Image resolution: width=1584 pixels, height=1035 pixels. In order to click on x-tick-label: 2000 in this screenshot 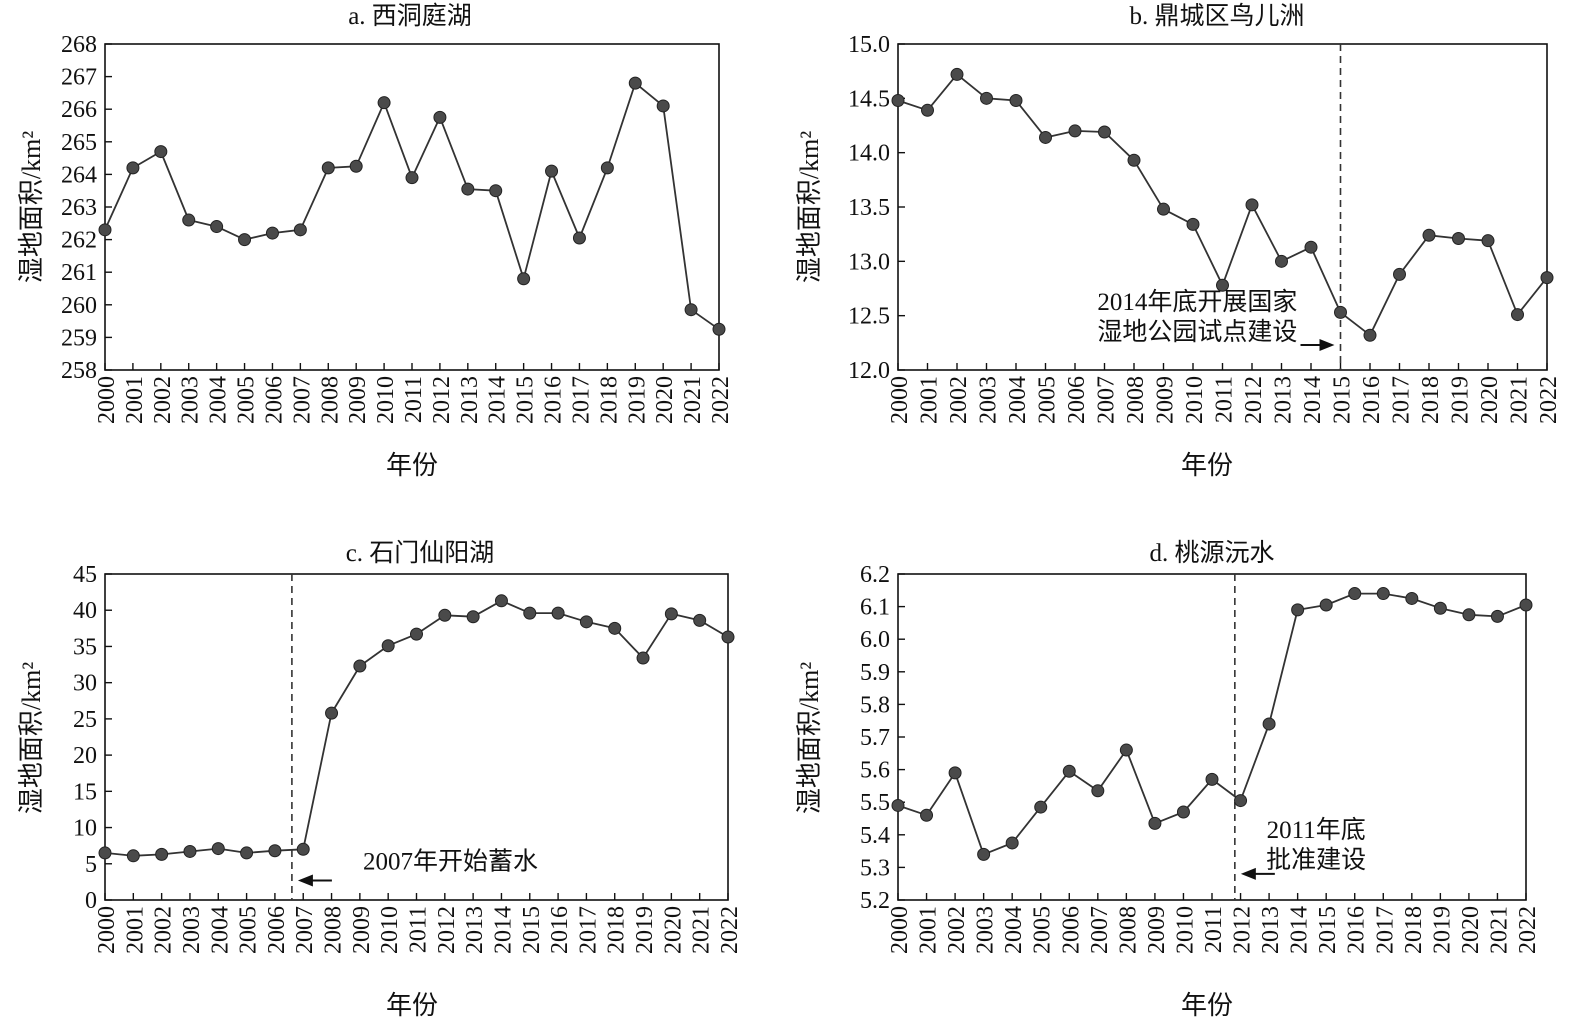, I will do `click(107, 400)`.